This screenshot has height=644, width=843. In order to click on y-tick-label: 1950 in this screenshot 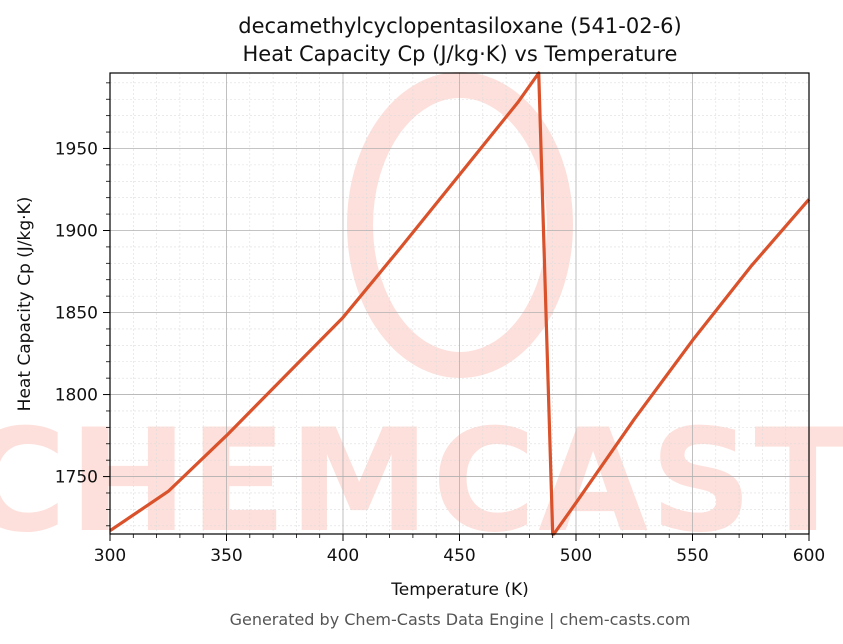, I will do `click(76, 149)`.